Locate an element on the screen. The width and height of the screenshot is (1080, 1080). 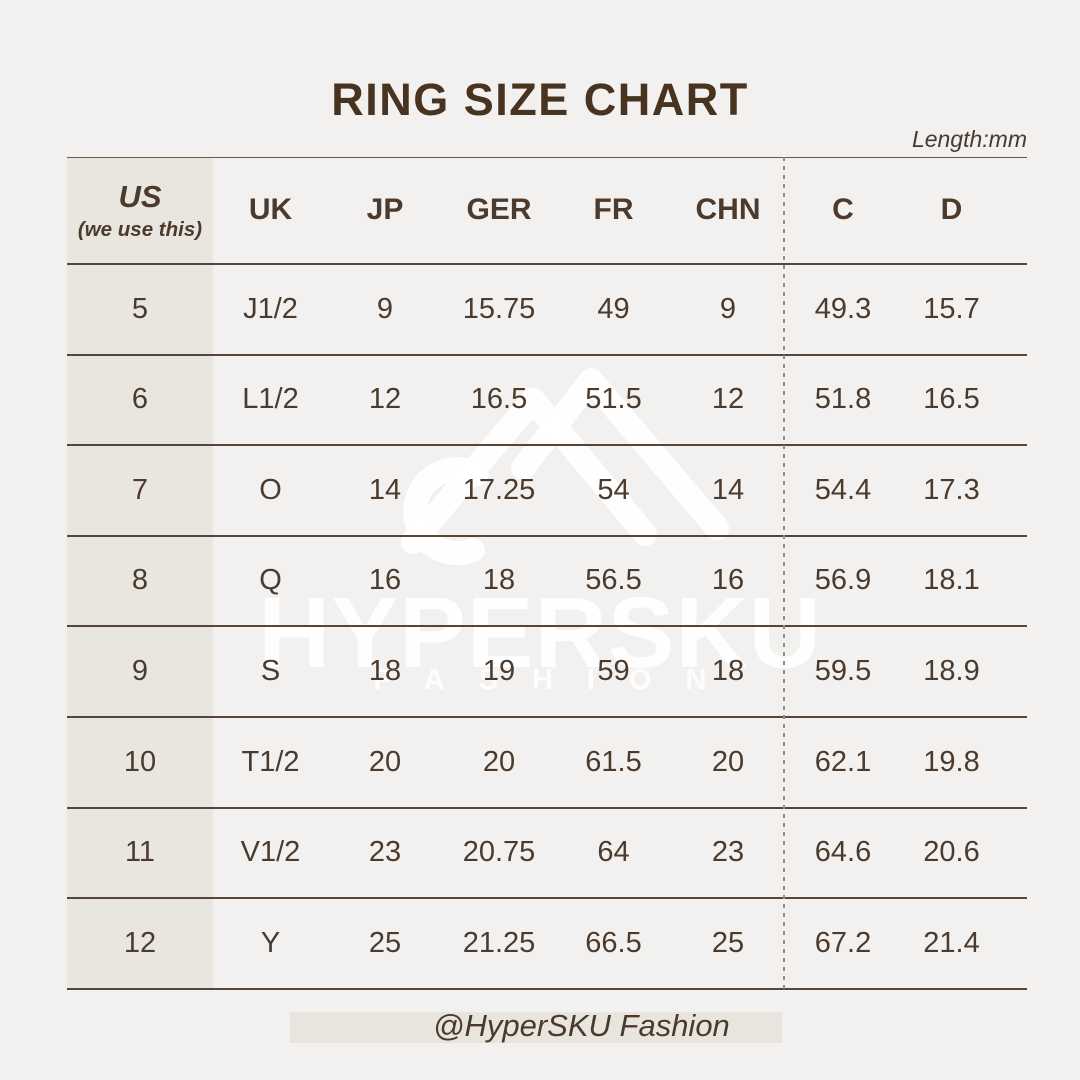
cell-uk: S is located at coordinates (270, 671).